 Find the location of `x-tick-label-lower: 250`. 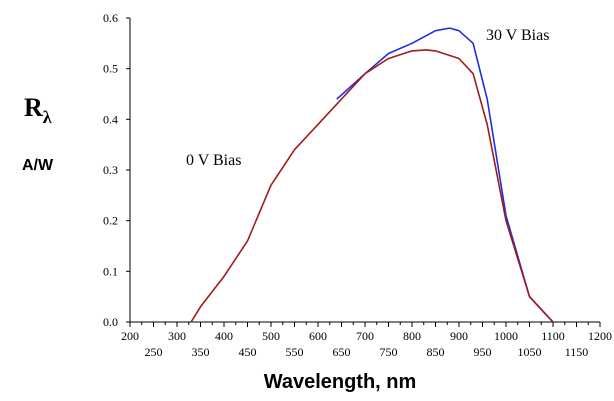

x-tick-label-lower: 250 is located at coordinates (154, 352).